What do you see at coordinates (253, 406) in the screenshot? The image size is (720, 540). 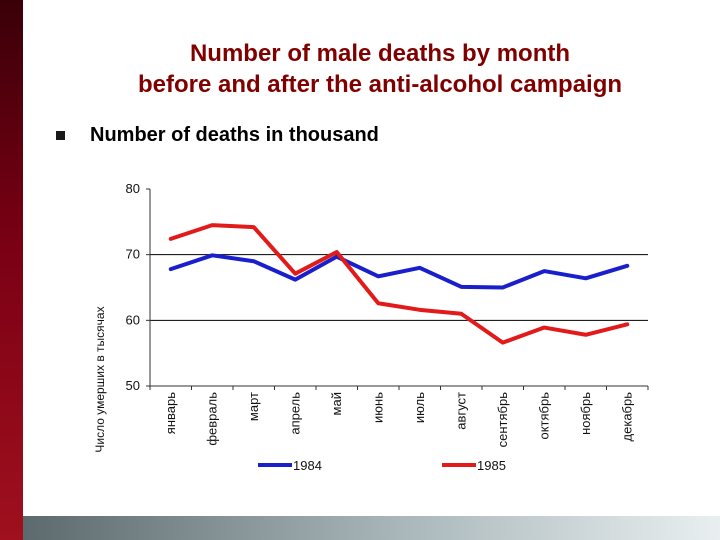 I see `x-tick-label: март` at bounding box center [253, 406].